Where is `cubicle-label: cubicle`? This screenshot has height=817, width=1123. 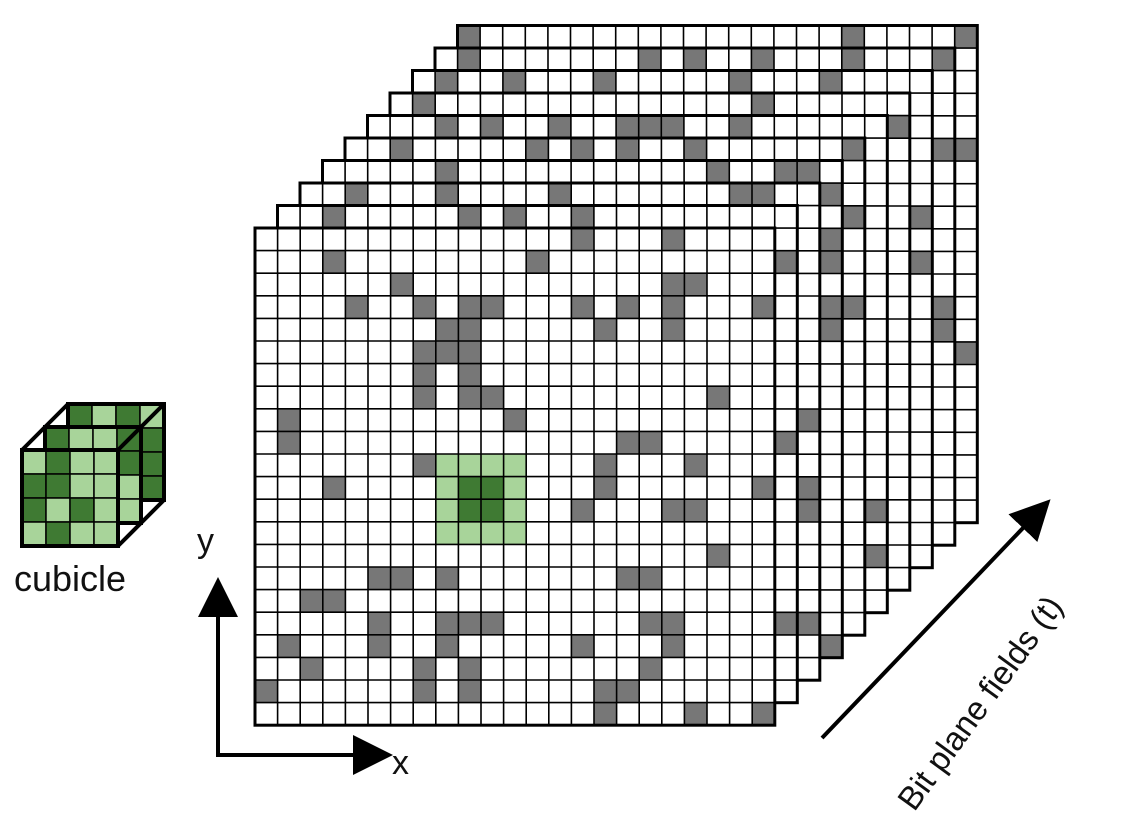
cubicle-label: cubicle is located at coordinates (70, 578).